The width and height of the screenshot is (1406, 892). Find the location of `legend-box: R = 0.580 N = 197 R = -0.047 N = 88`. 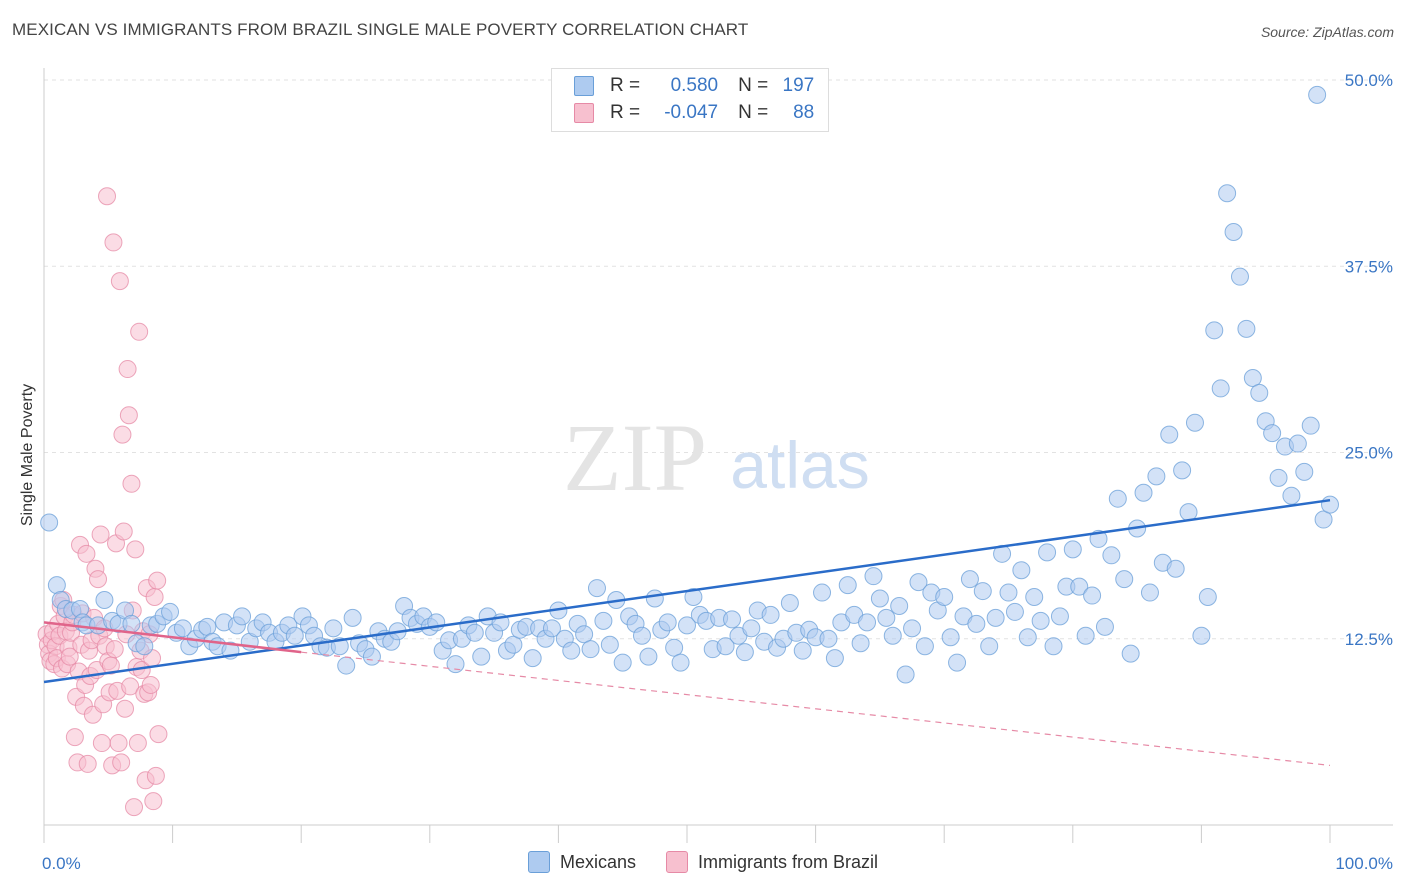

legend-box: R = 0.580 N = 197 R = -0.047 N = 88 is located at coordinates (690, 100).